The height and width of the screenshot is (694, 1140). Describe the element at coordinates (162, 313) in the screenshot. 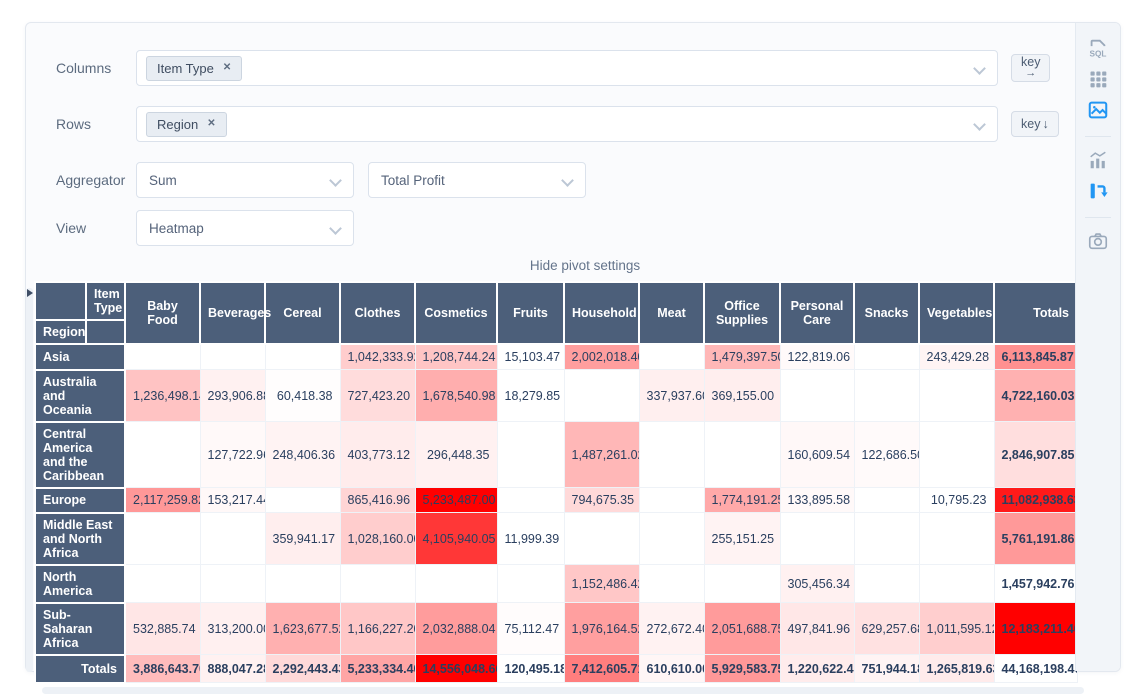

I see `pivot-col-header: Baby Food` at that location.